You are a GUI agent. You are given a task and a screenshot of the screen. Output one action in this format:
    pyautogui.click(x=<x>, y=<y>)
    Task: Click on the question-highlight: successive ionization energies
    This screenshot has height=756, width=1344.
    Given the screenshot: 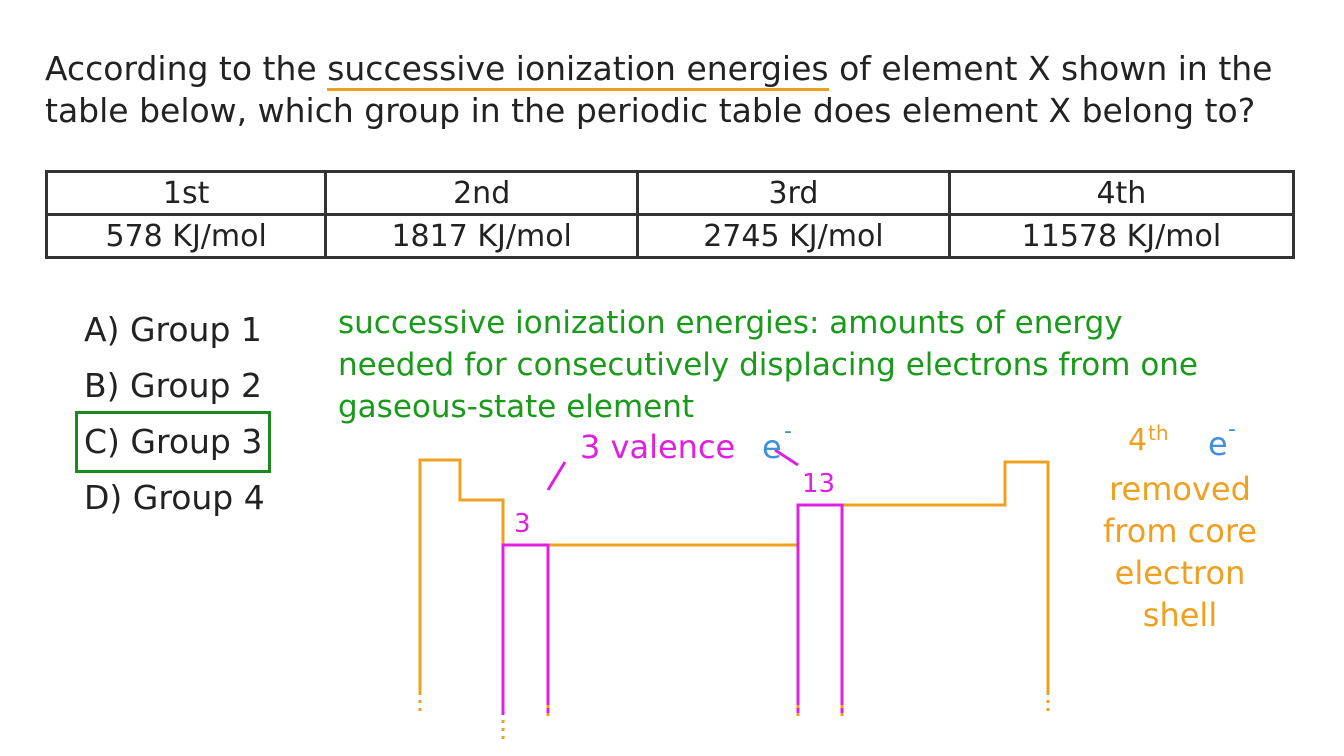 What is the action you would take?
    pyautogui.click(x=578, y=70)
    